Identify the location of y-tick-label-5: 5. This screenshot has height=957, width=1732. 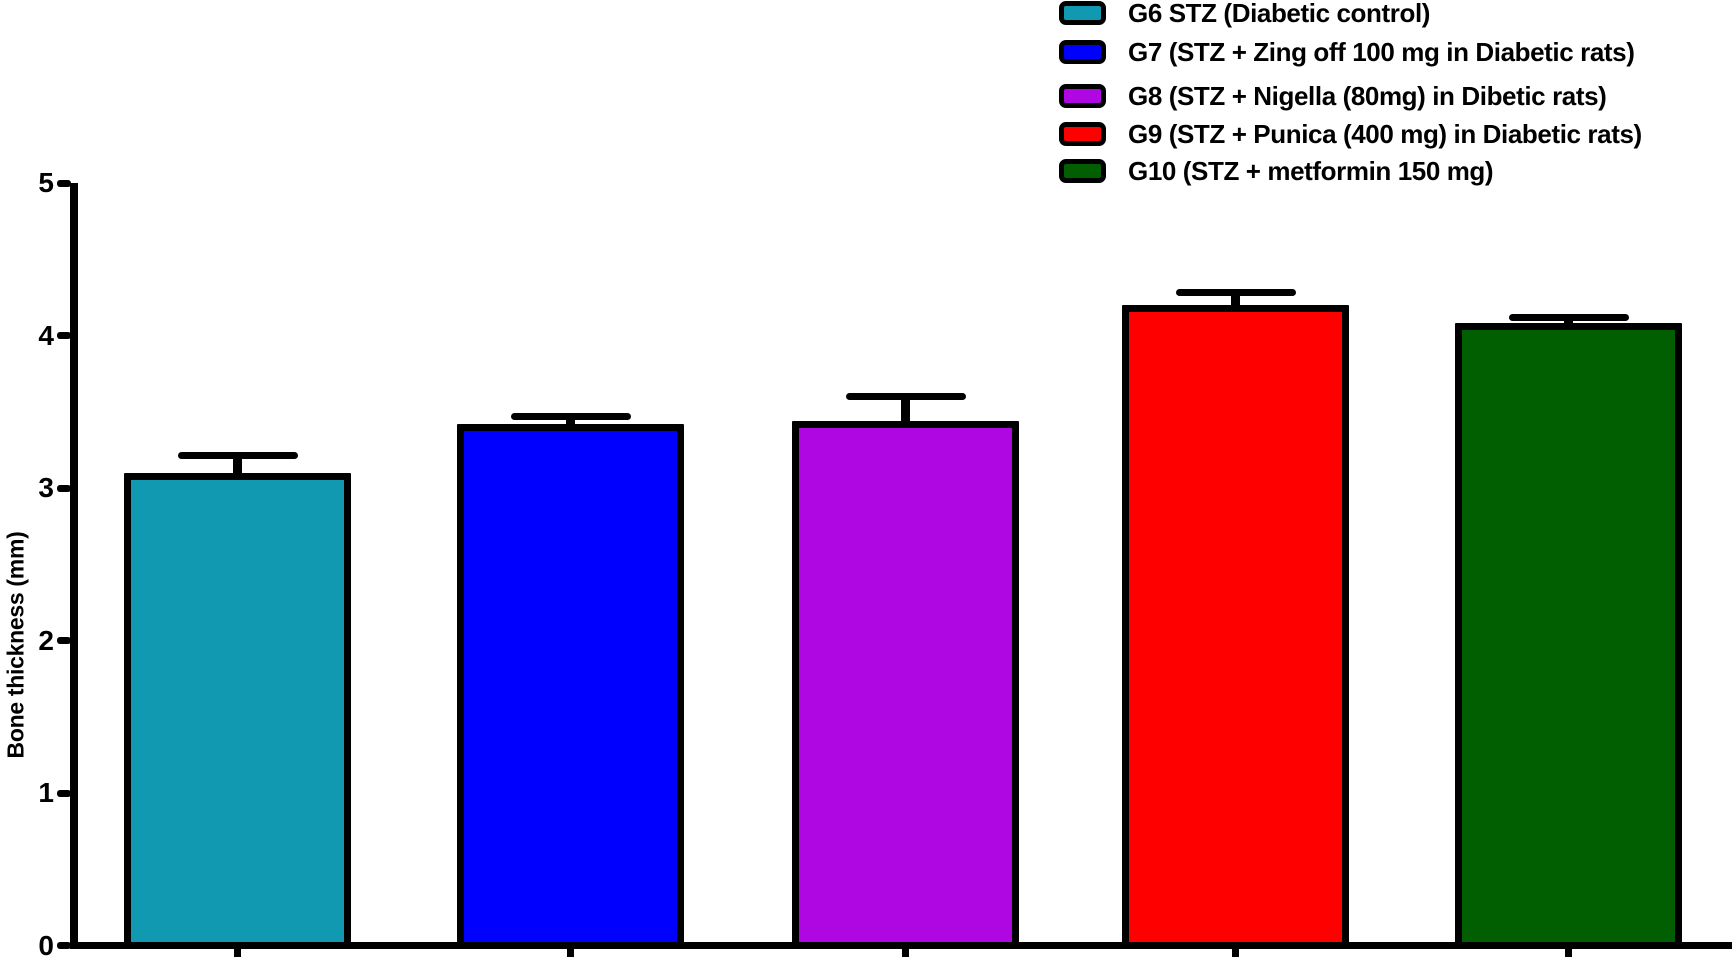
(46, 182).